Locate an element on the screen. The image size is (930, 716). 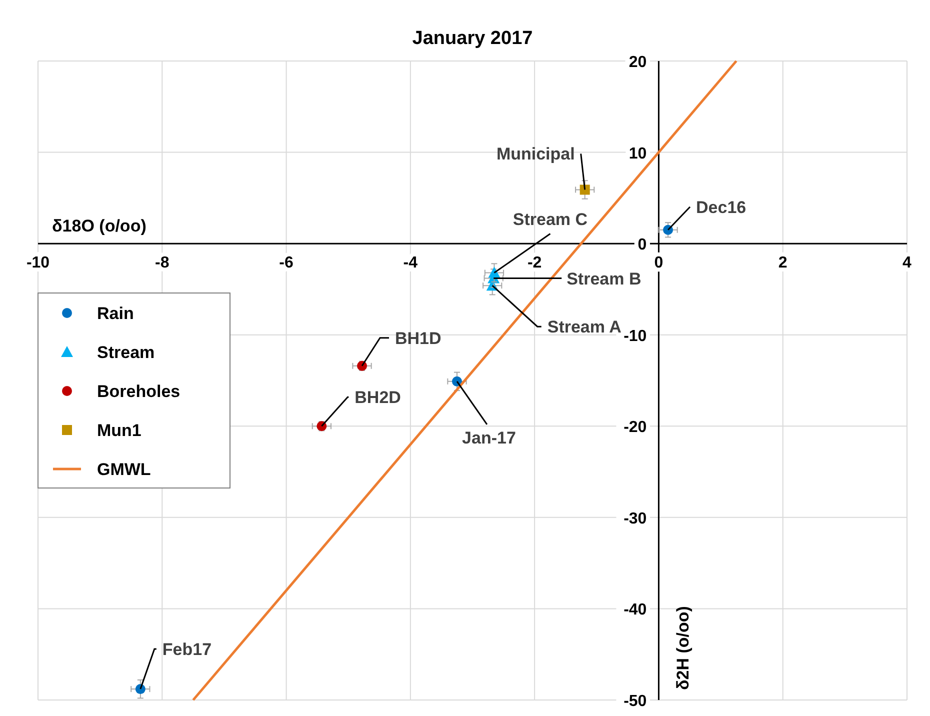
x-axis-title: δ18O (o/oo) is located at coordinates (99, 226).